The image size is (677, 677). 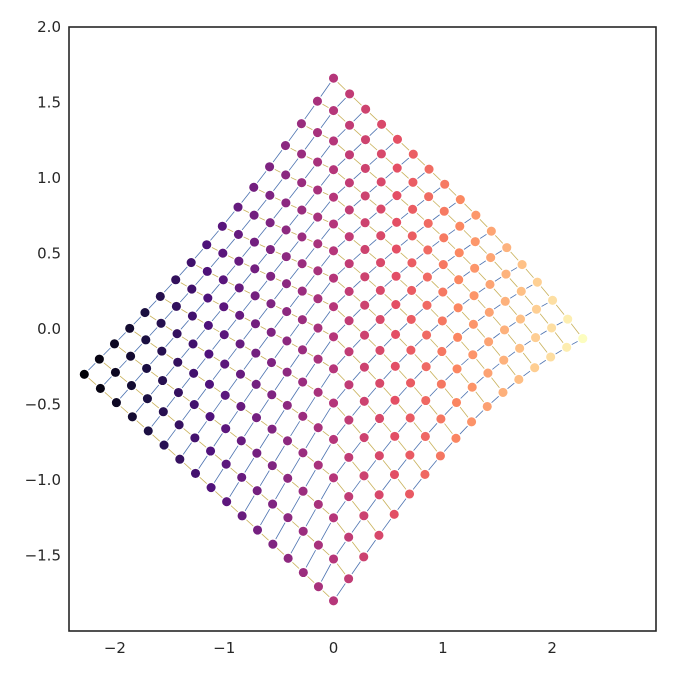 I want to click on x-tick-label: 2, so click(x=552, y=648).